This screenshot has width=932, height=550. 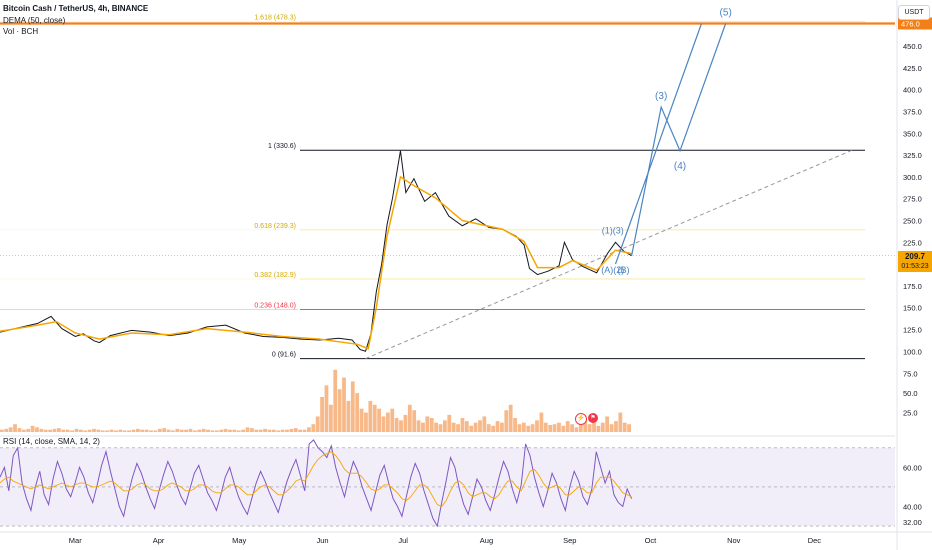 What do you see at coordinates (581, 419) in the screenshot?
I see `lightning-icon: ⚡` at bounding box center [581, 419].